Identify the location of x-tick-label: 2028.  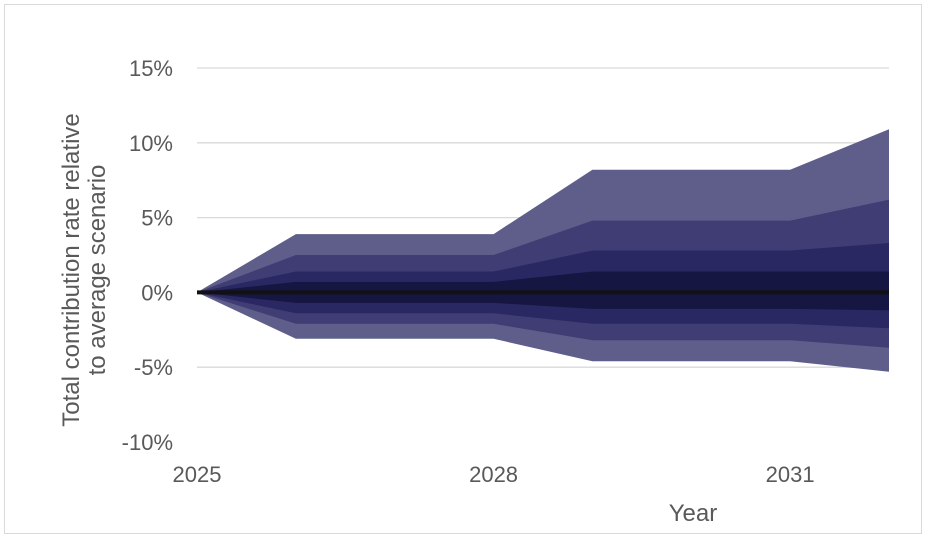
(493, 474).